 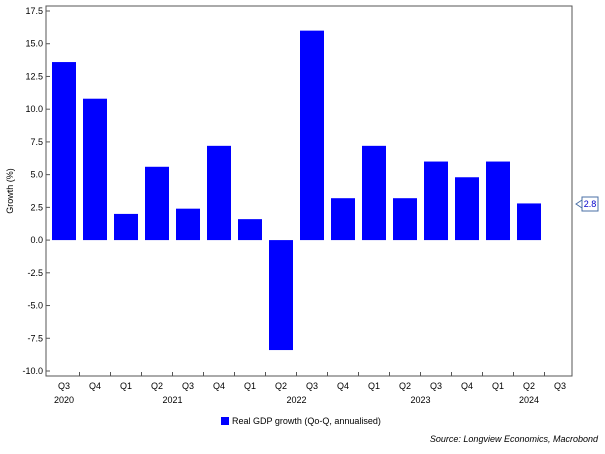 I want to click on y-tick-label: 15.0, so click(x=34, y=44).